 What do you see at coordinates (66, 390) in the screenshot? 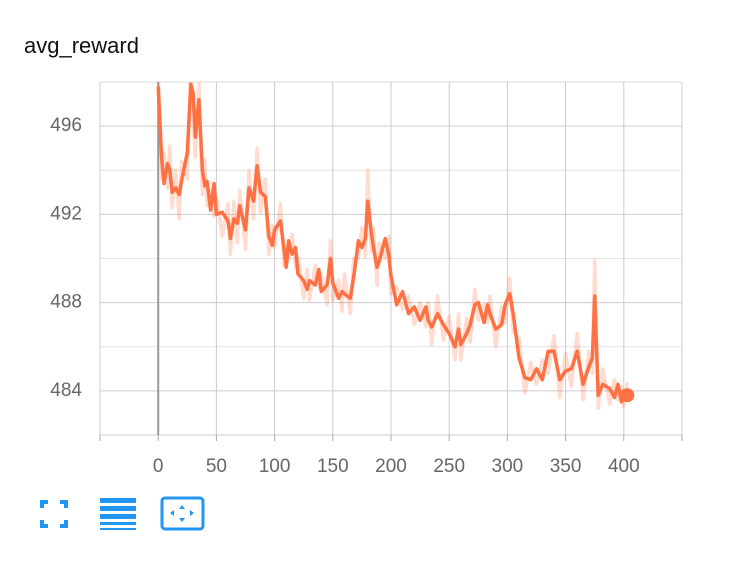
I see `y-tick-label: 484` at bounding box center [66, 390].